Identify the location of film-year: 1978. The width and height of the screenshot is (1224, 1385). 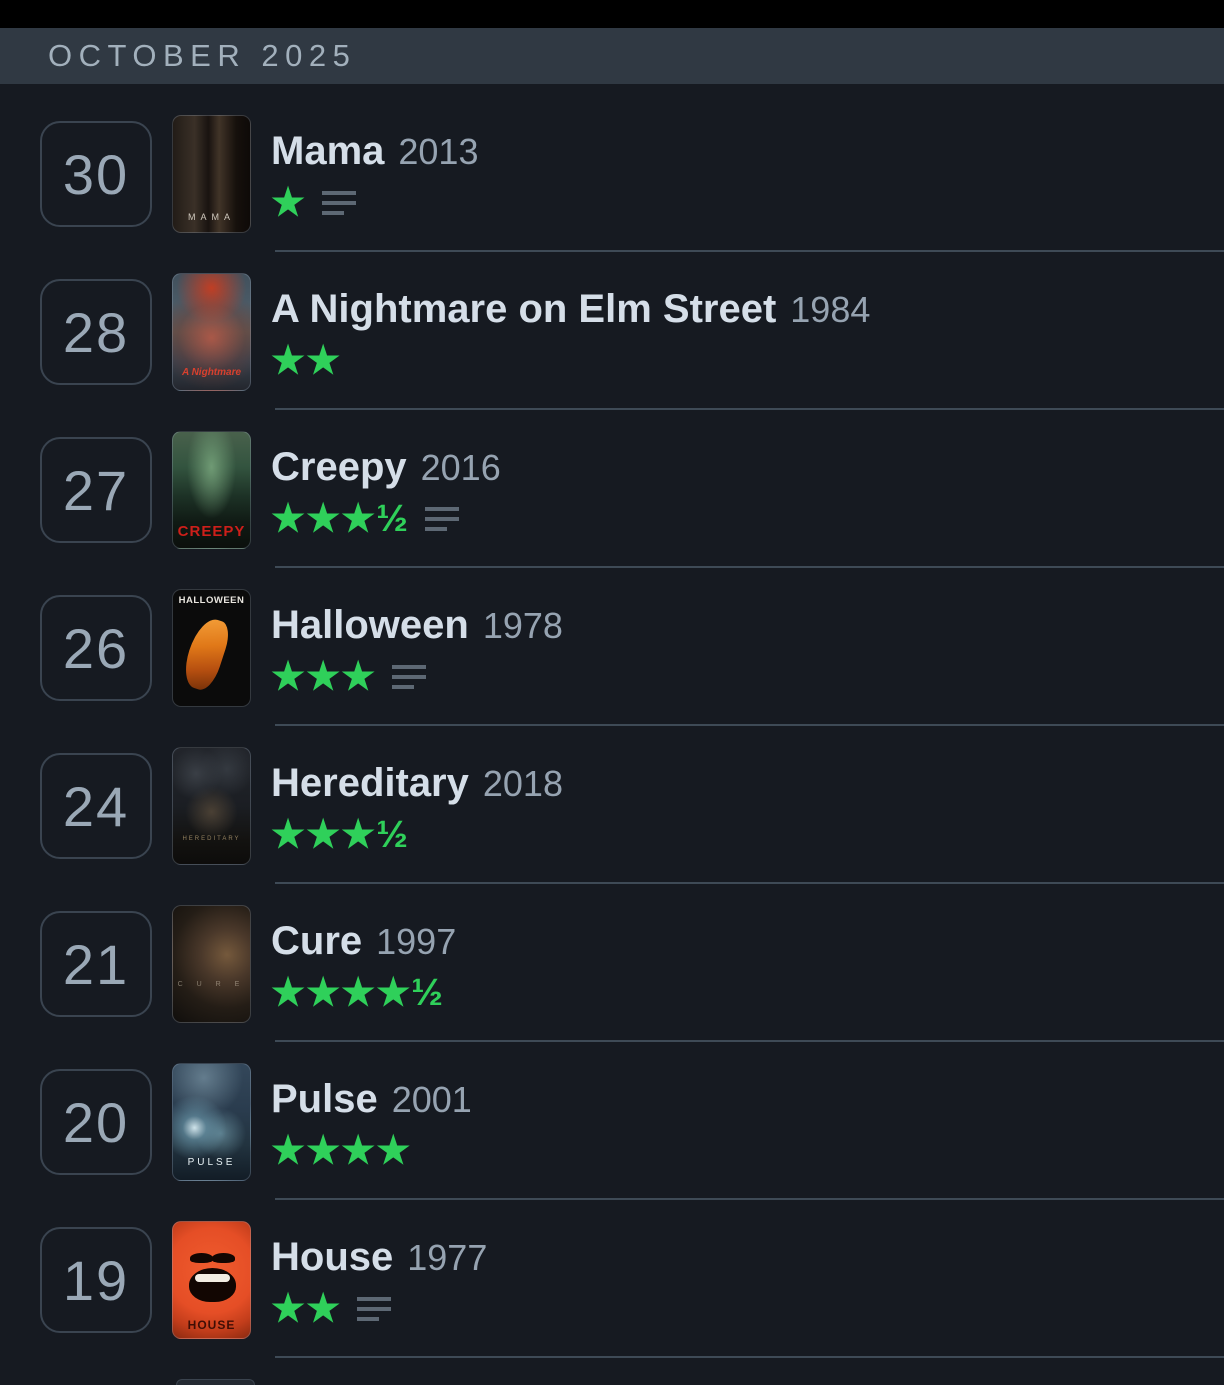
(522, 625).